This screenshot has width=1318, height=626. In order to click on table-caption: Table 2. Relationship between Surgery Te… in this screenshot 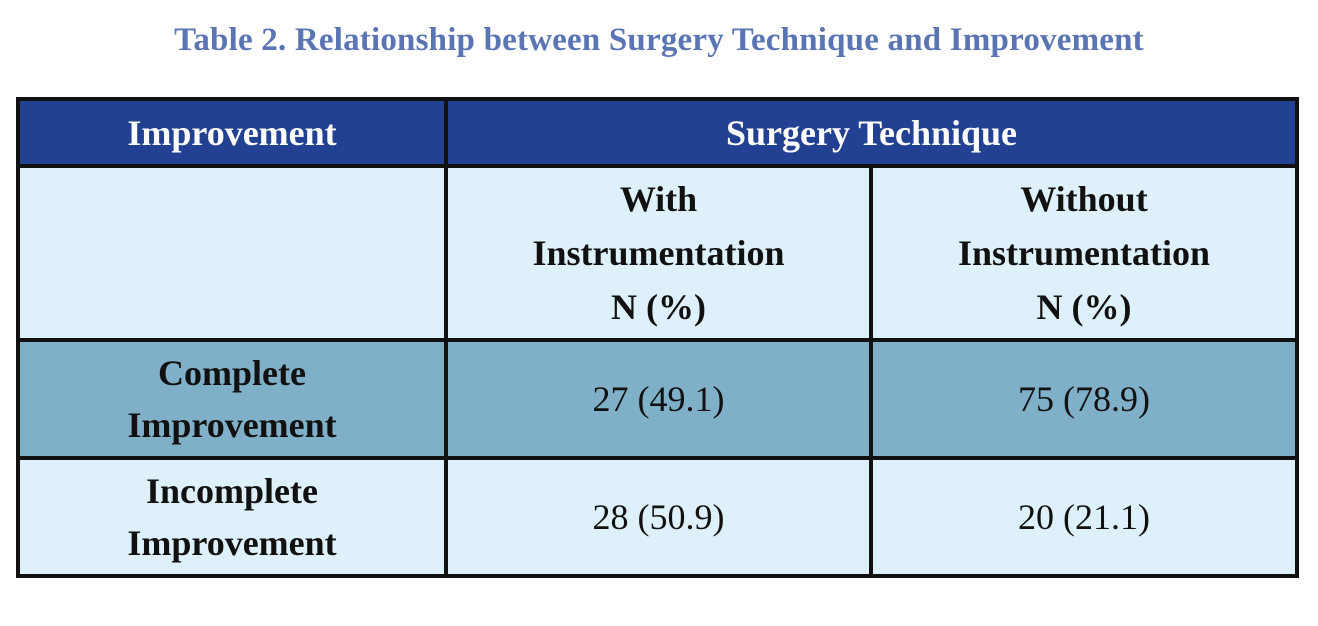, I will do `click(659, 40)`.